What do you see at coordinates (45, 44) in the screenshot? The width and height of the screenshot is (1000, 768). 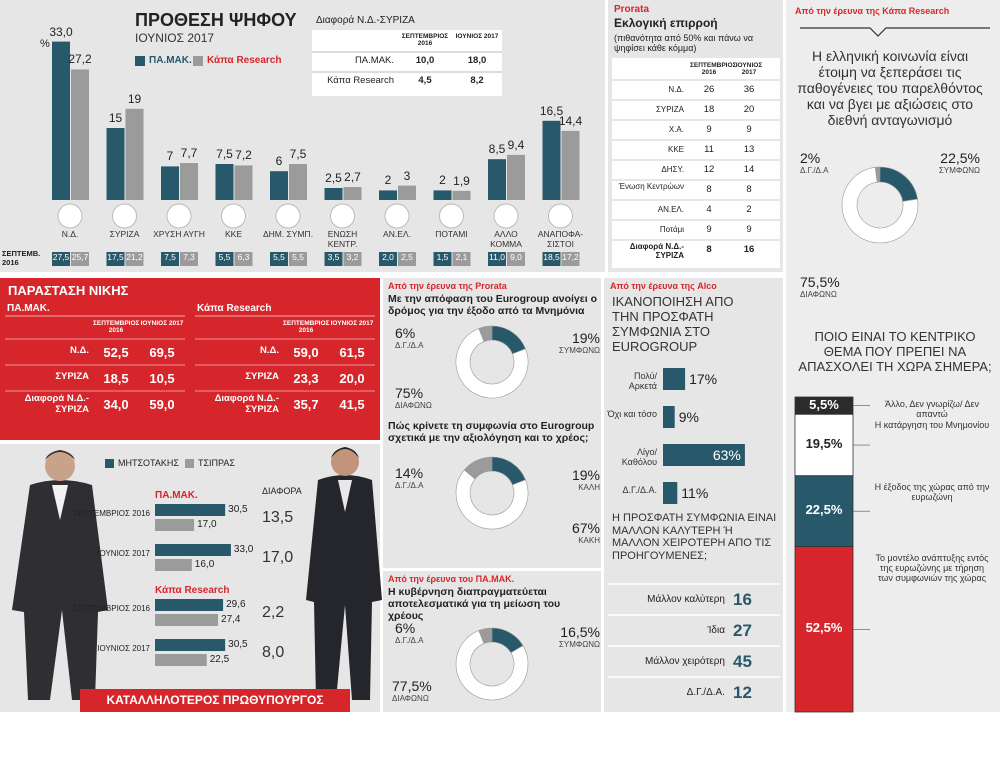 I see `y-axis-label: %` at bounding box center [45, 44].